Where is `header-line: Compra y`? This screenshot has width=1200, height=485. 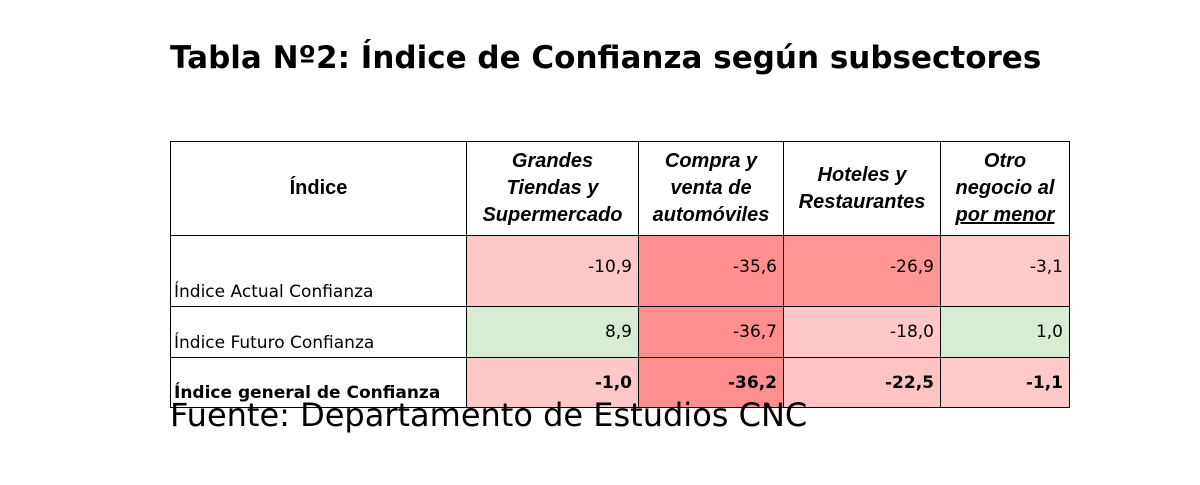
header-line: Compra y is located at coordinates (711, 161).